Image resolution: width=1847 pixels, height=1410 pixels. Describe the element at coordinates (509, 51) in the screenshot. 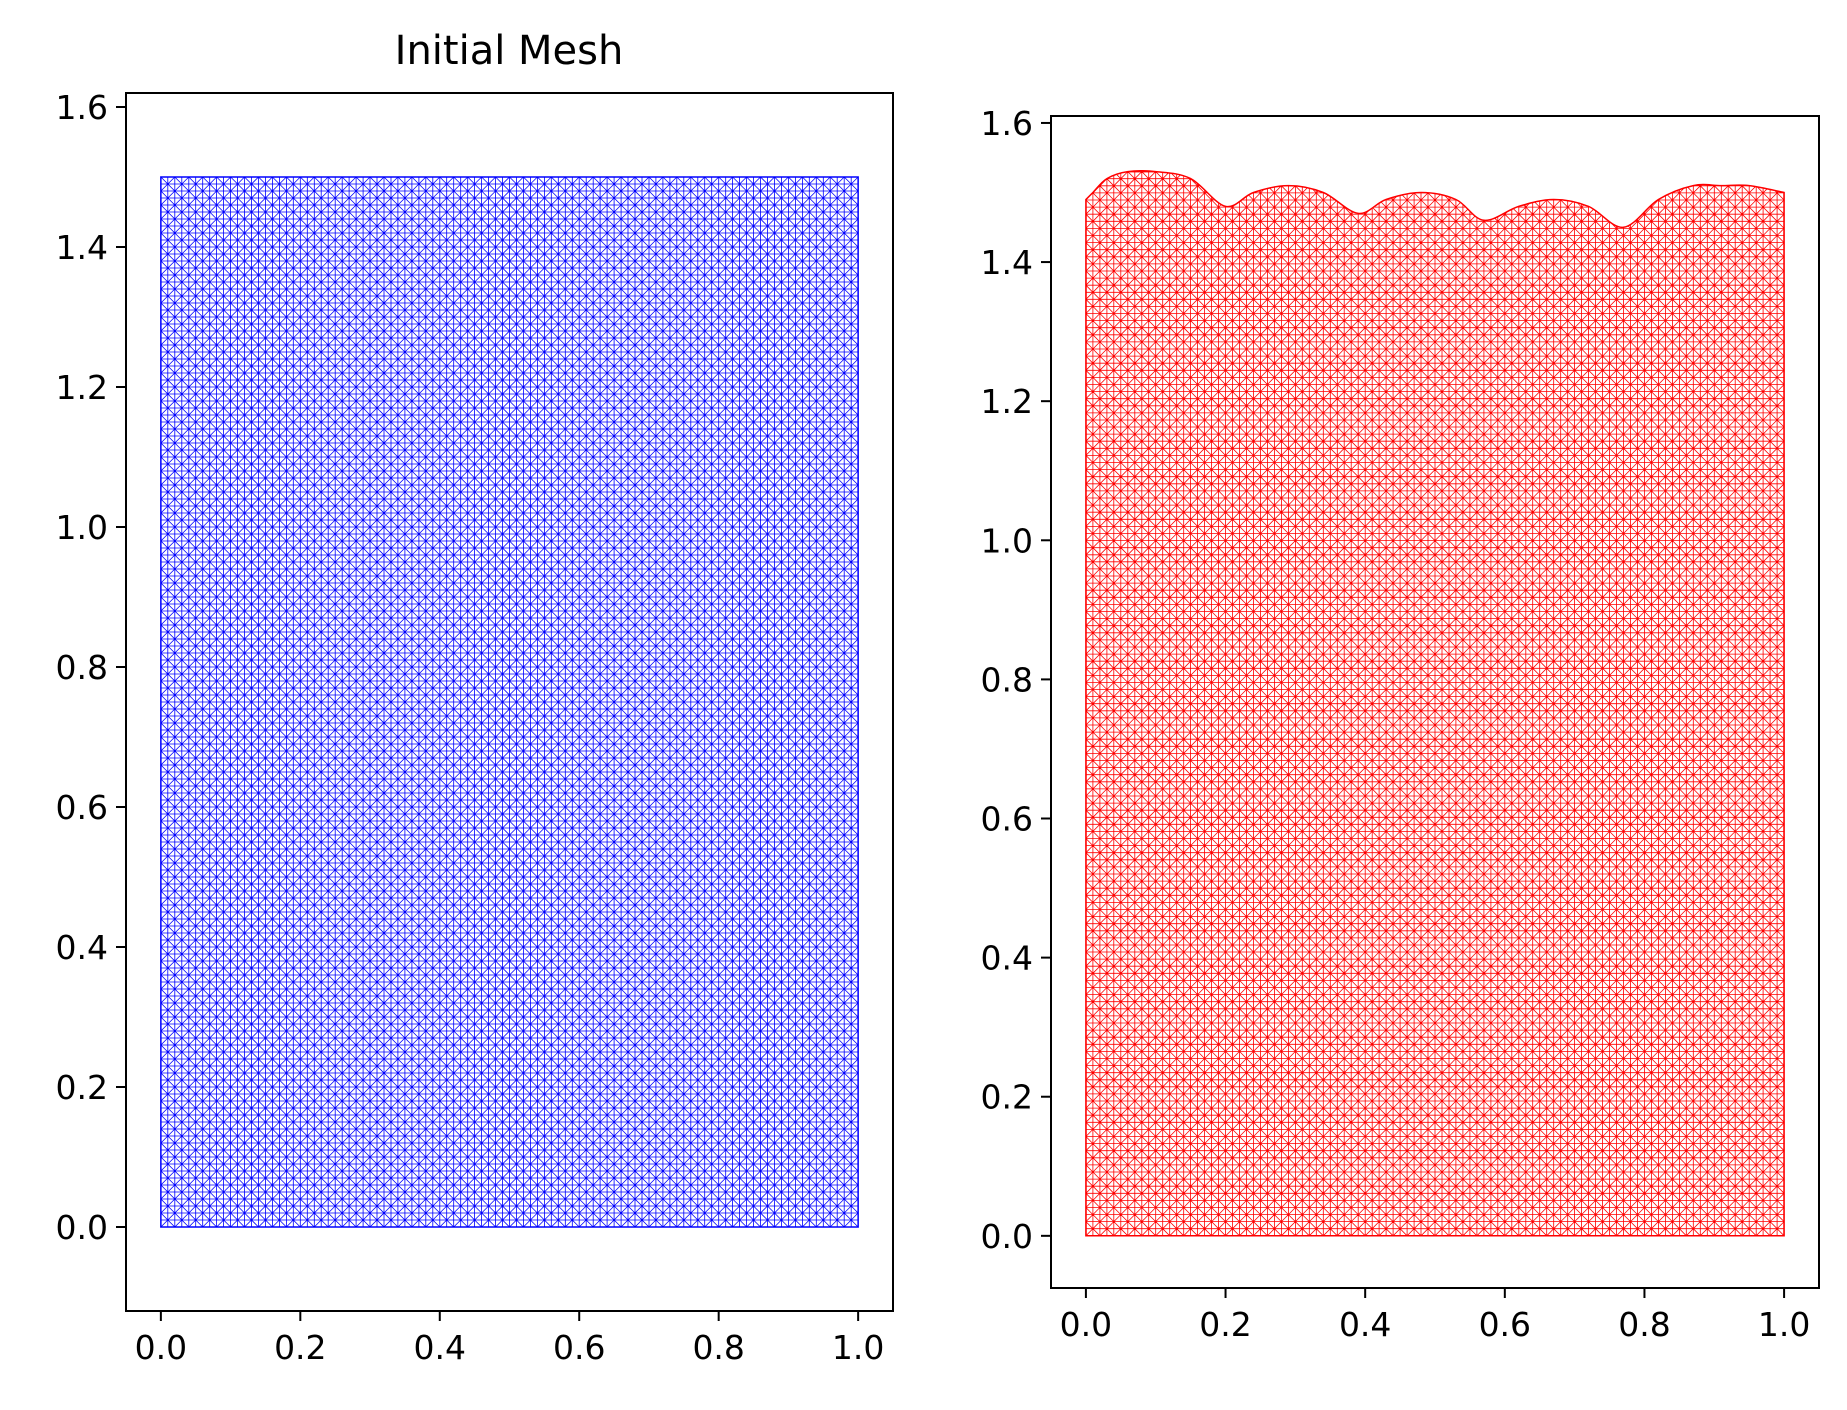

I see `chart-title: Initial Mesh` at that location.